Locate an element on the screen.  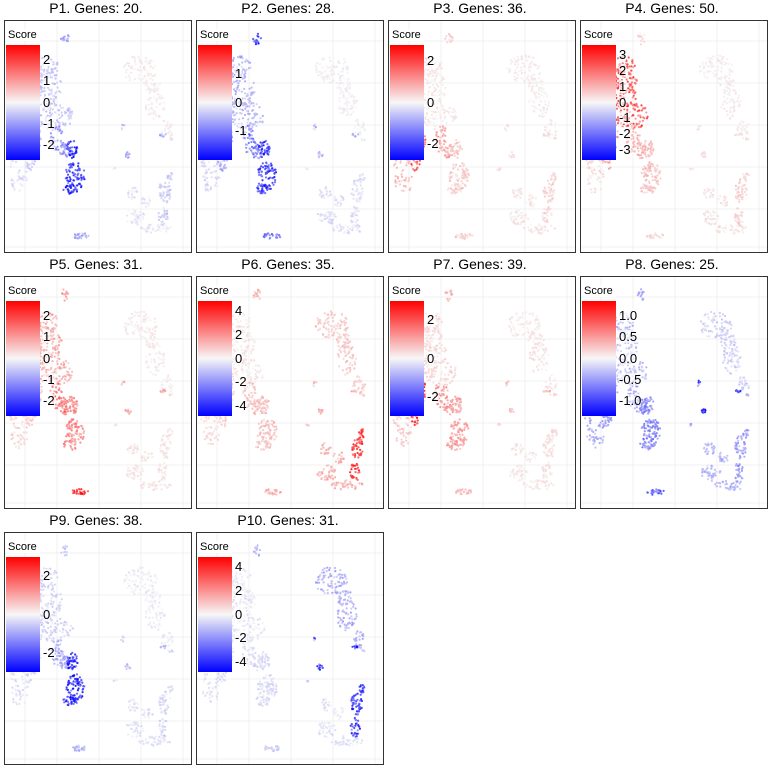
legend-tick-label: 2 is located at coordinates (47, 59).